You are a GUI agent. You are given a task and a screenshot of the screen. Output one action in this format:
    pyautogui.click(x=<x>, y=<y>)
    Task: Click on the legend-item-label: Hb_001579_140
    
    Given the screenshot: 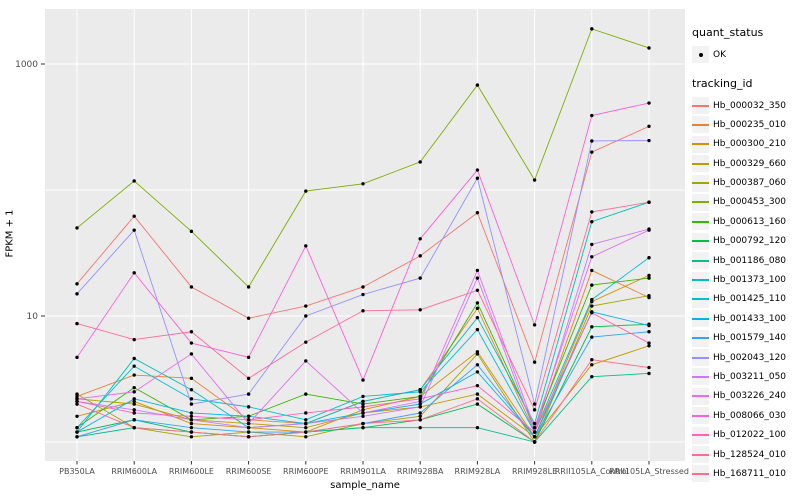 What is the action you would take?
    pyautogui.click(x=750, y=338)
    